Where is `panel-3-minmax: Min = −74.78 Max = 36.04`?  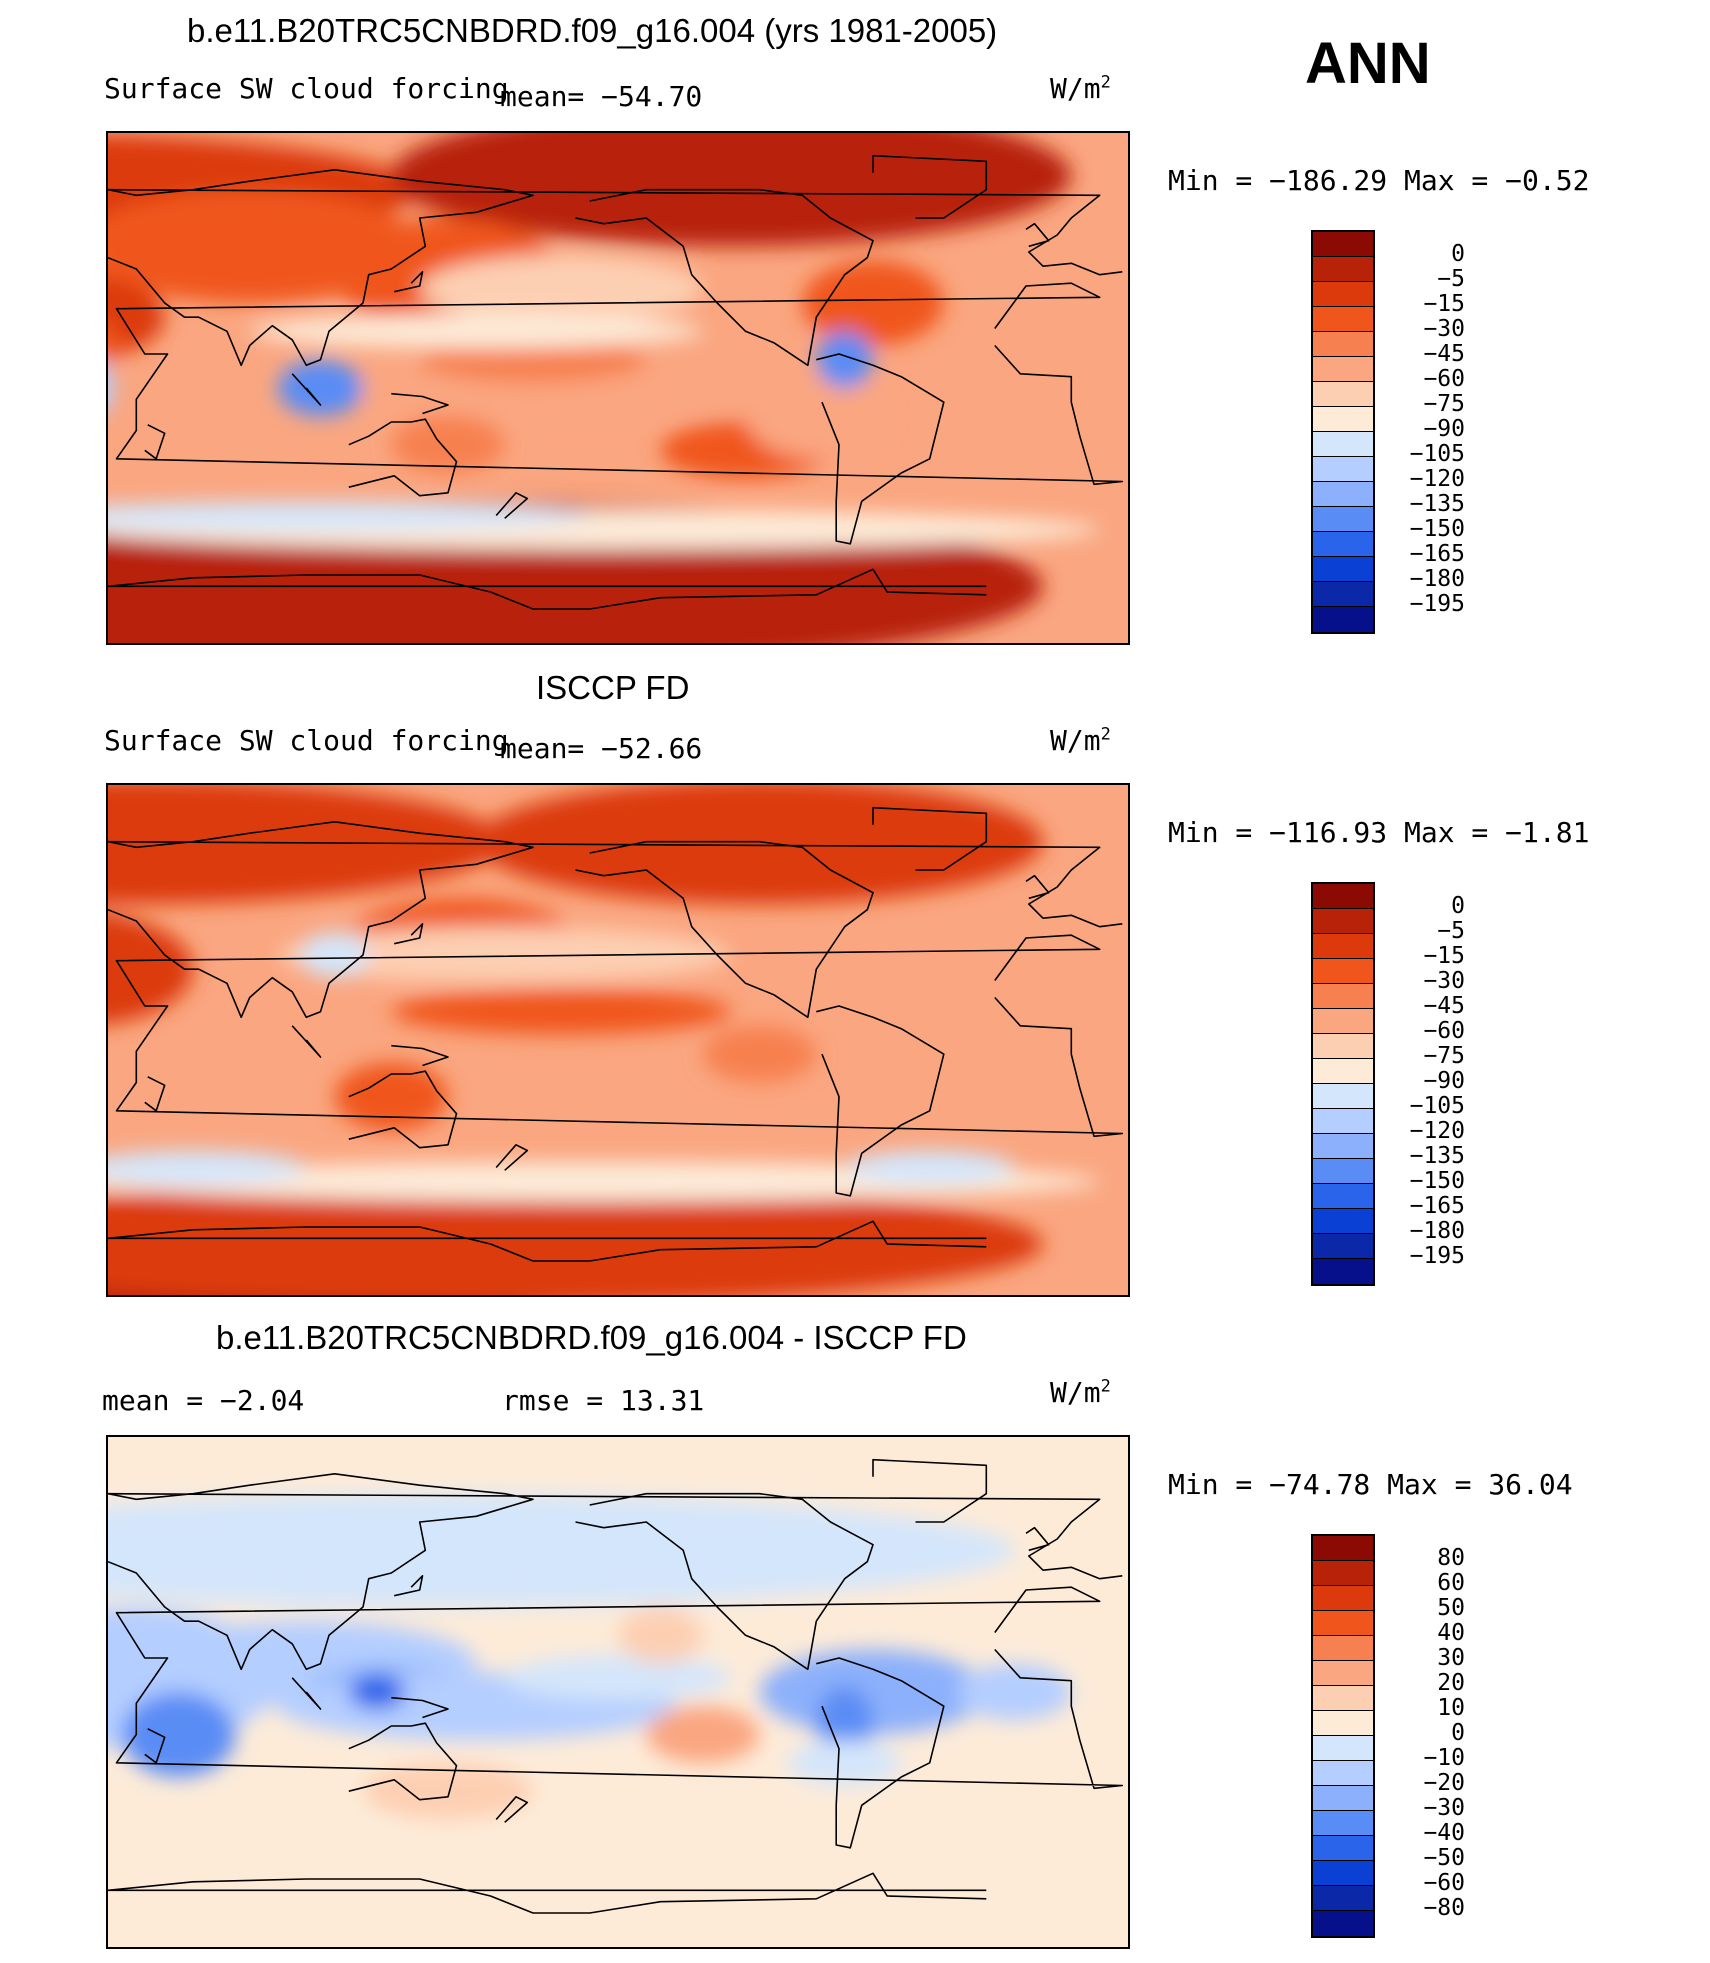 panel-3-minmax: Min = −74.78 Max = 36.04 is located at coordinates (1370, 1484).